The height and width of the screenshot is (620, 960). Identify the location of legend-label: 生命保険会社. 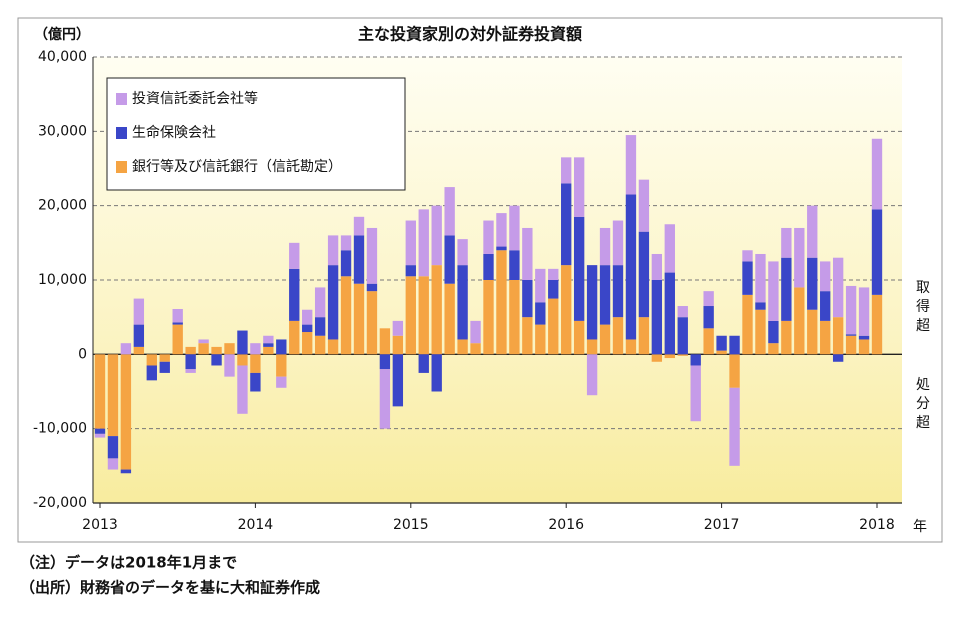
(174, 132).